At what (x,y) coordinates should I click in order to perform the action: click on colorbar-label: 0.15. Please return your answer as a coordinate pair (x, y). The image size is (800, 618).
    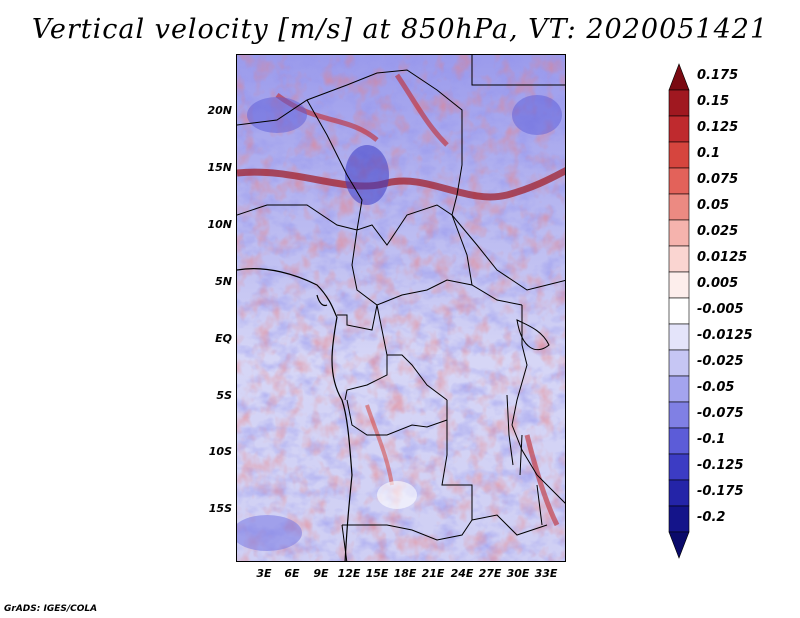
    Looking at the image, I should click on (713, 101).